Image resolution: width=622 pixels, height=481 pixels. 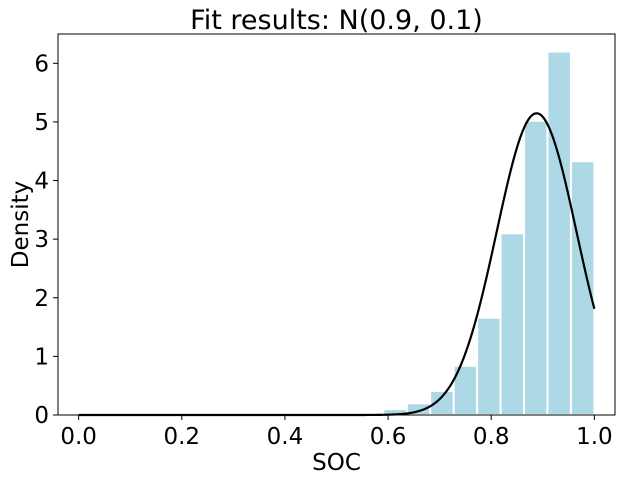 What do you see at coordinates (285, 437) in the screenshot?
I see `x-tick-label: 0.4` at bounding box center [285, 437].